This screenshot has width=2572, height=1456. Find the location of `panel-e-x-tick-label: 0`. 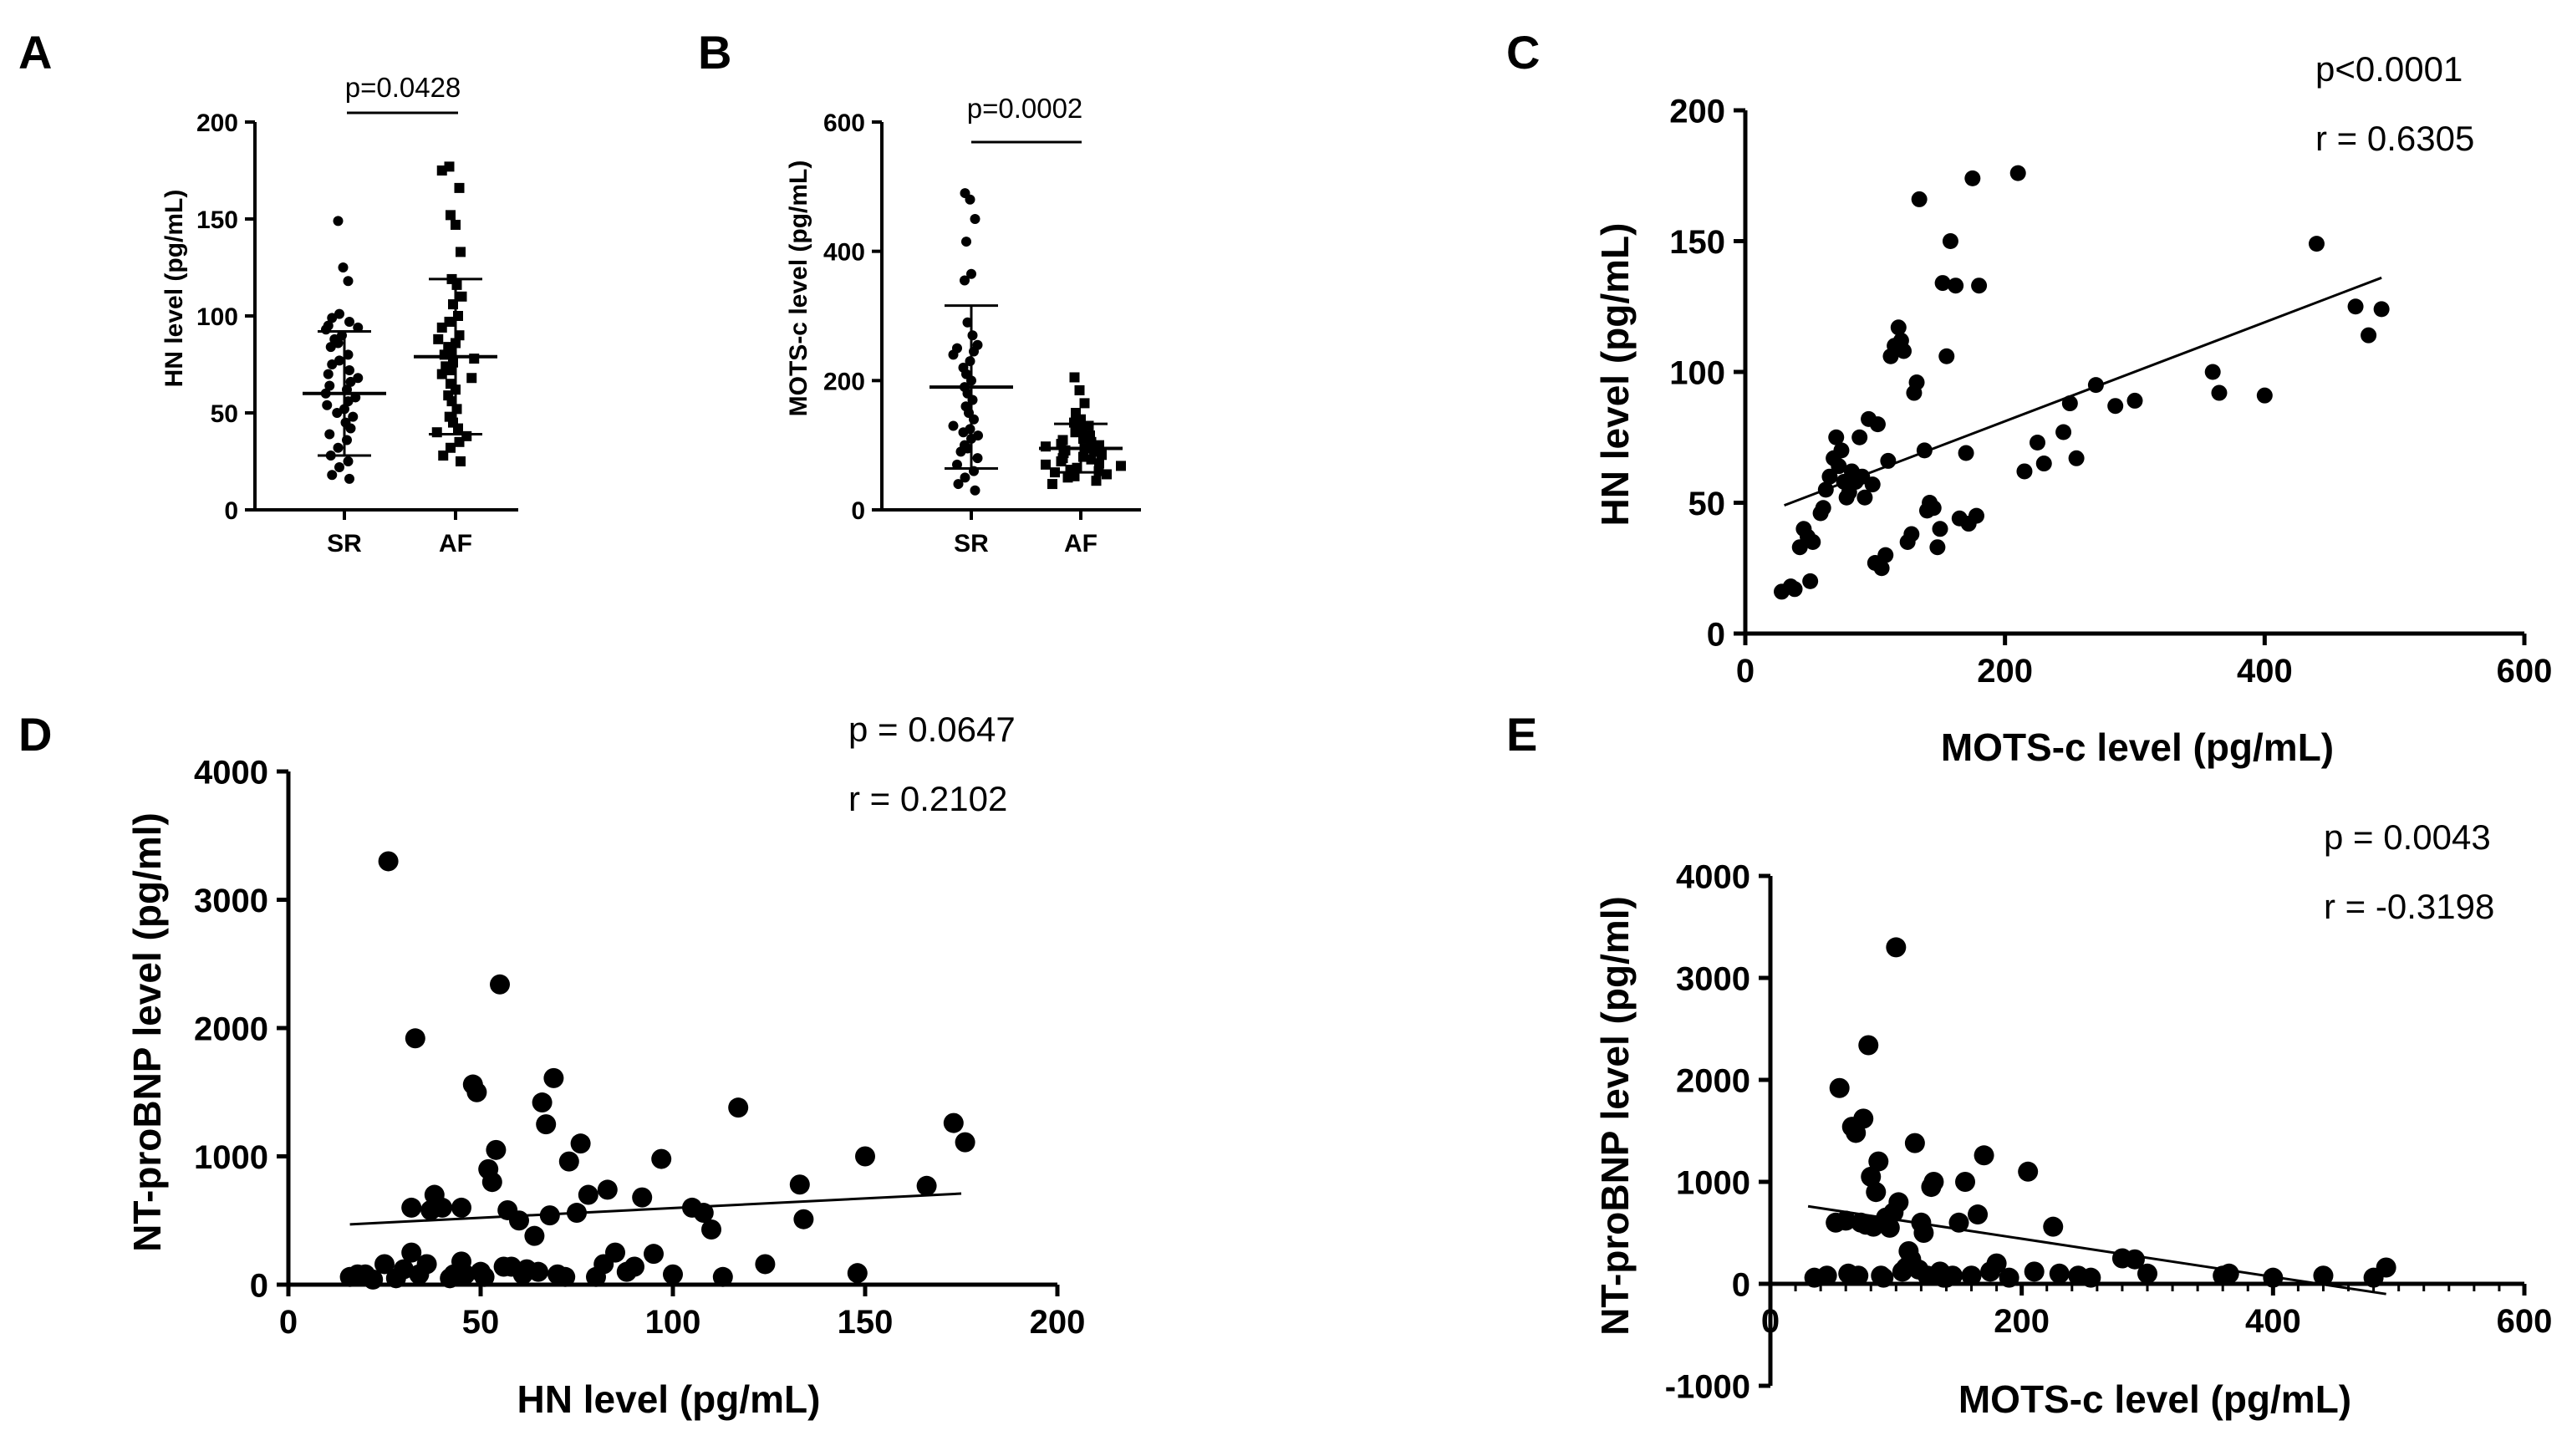

panel-e-x-tick-label: 0 is located at coordinates (1770, 1321).